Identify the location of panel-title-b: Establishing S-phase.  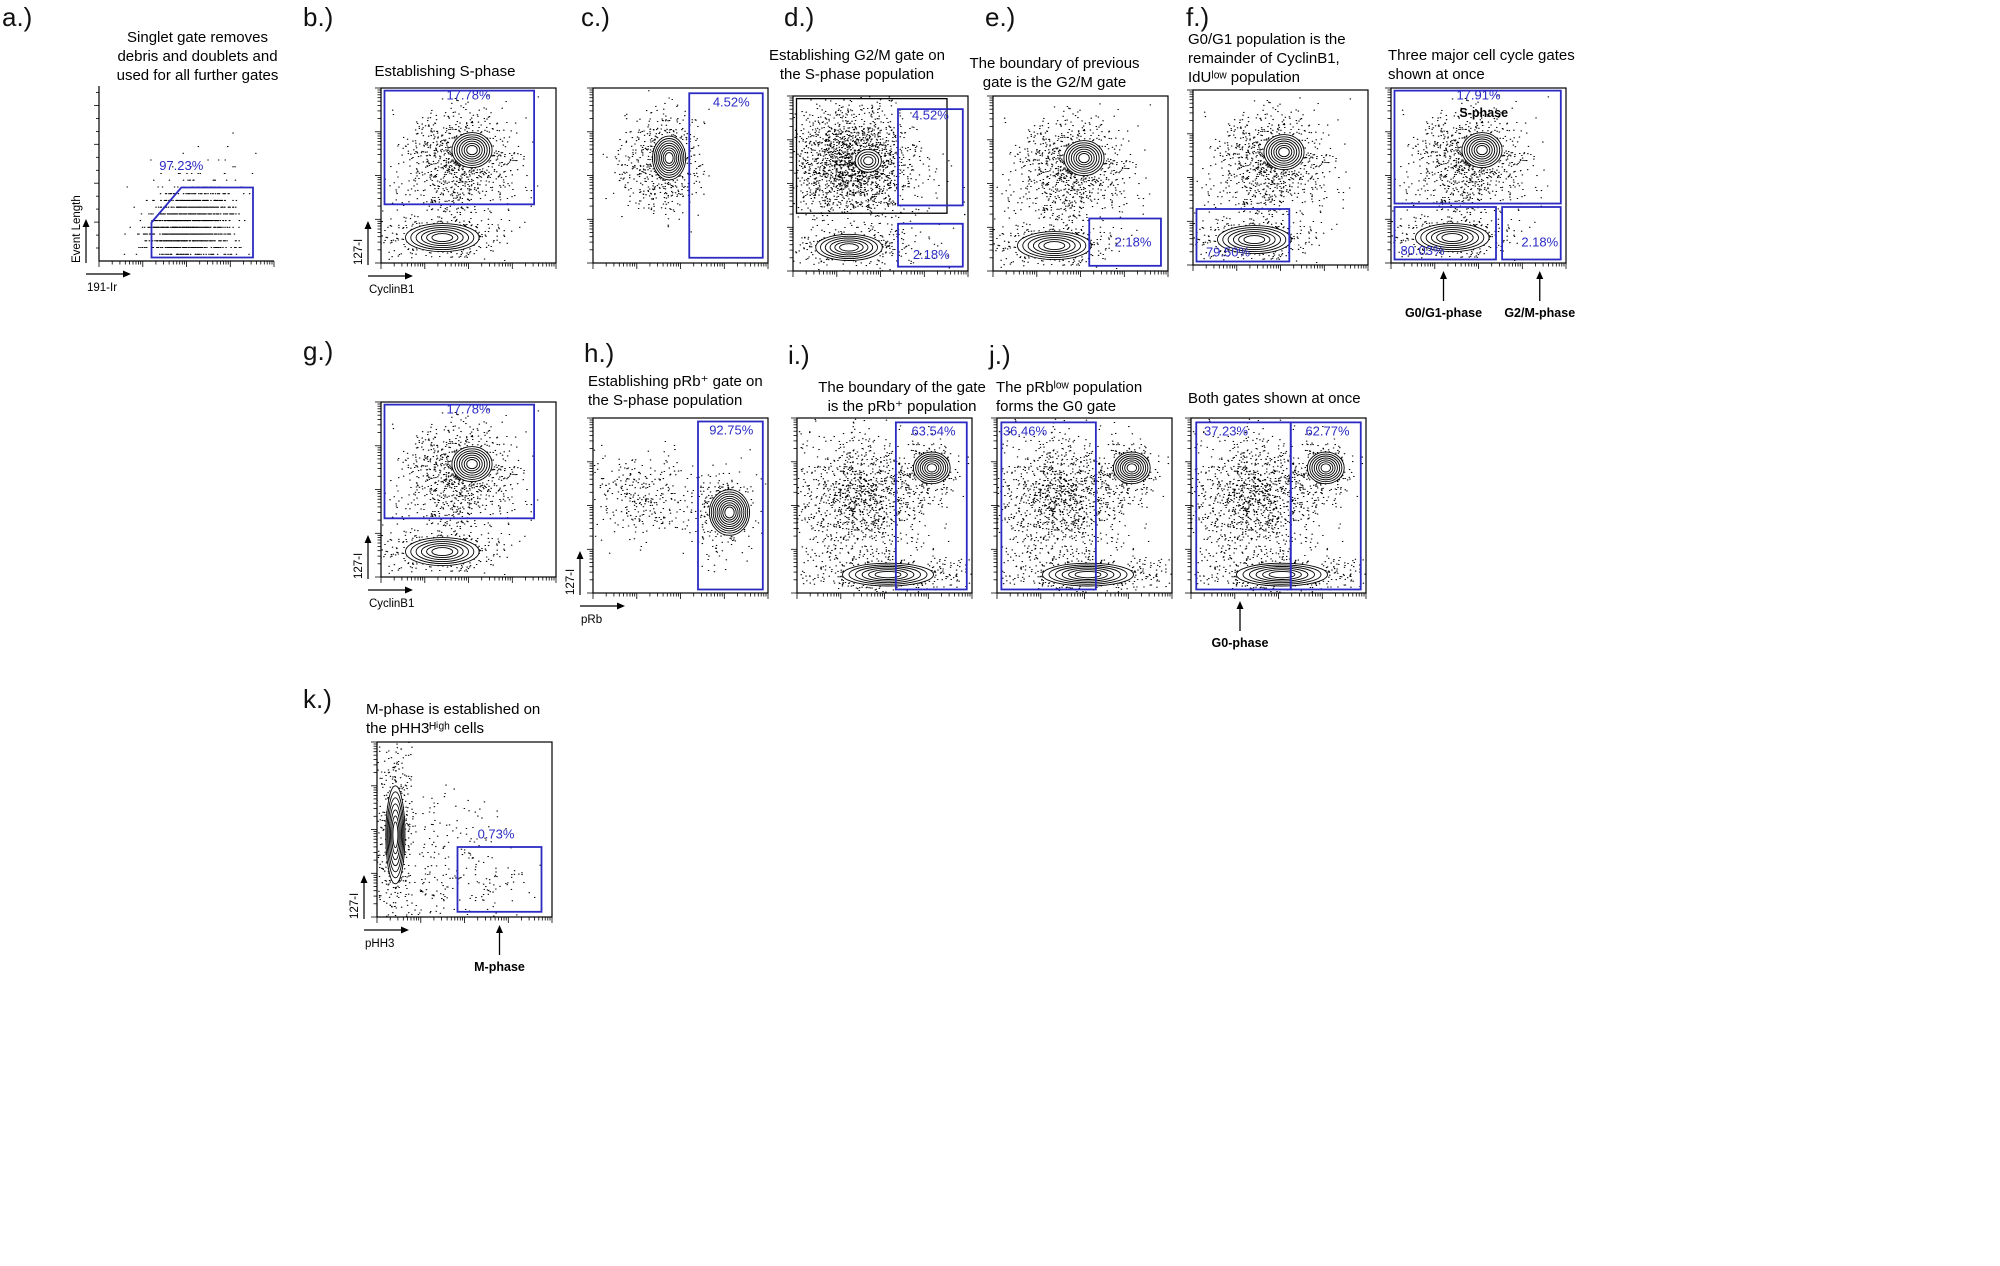
(445, 71).